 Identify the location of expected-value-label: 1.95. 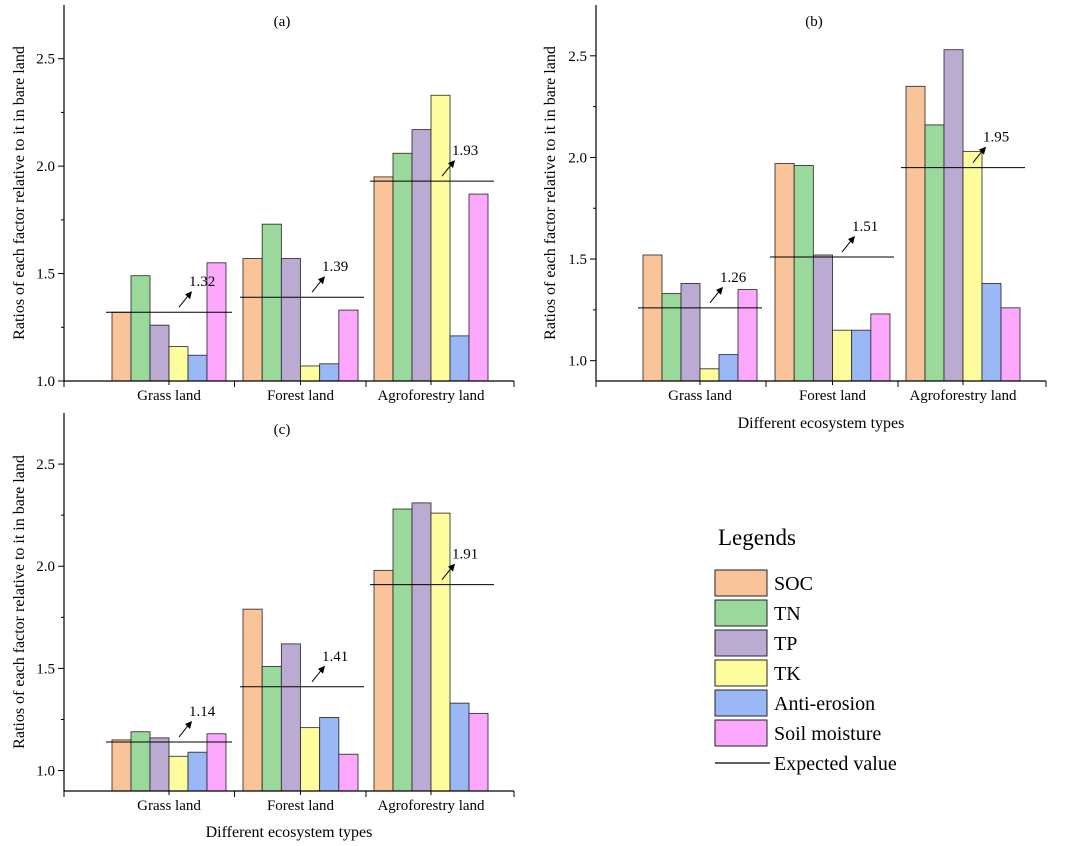
(996, 138).